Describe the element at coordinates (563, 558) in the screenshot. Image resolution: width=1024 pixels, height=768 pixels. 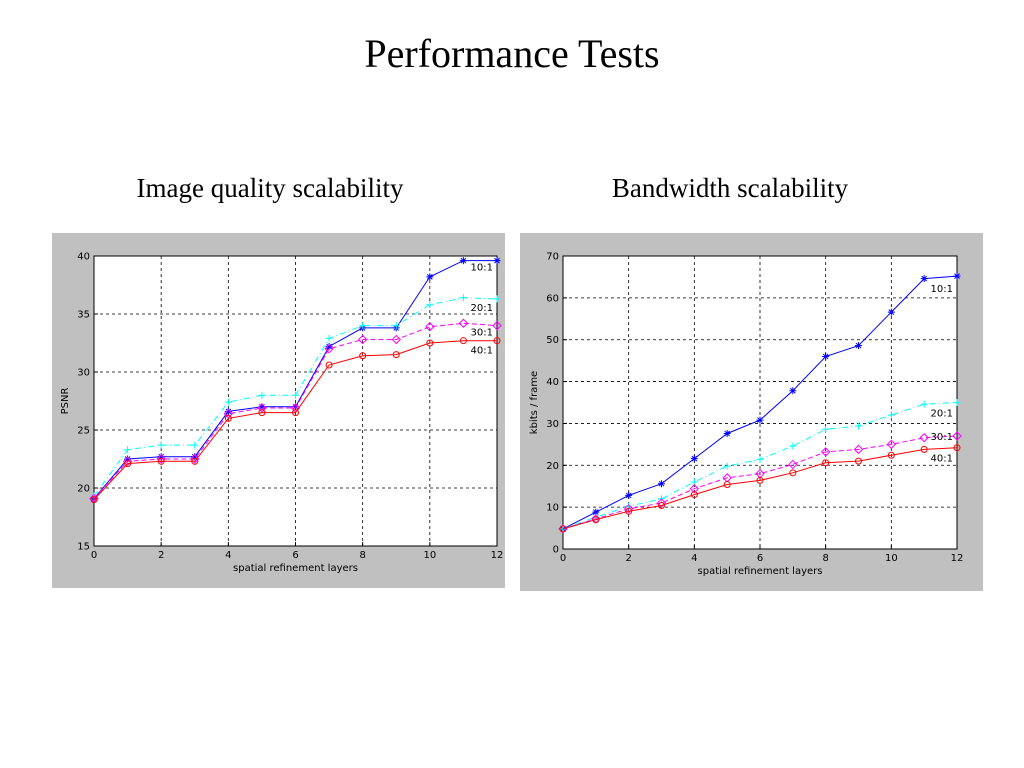
I see `bandwidth-xtick-label: 0` at that location.